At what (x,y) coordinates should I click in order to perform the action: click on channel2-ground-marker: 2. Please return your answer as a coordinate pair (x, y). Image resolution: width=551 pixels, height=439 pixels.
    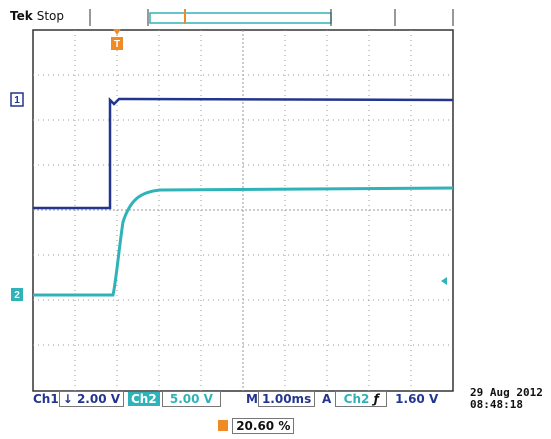
    Looking at the image, I should click on (17, 294).